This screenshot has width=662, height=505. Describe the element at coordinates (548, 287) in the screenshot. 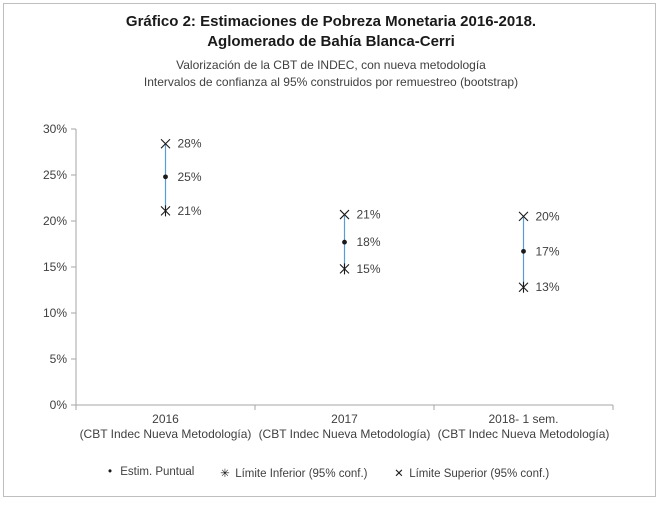

I see `lower-limit-label: 13%` at that location.